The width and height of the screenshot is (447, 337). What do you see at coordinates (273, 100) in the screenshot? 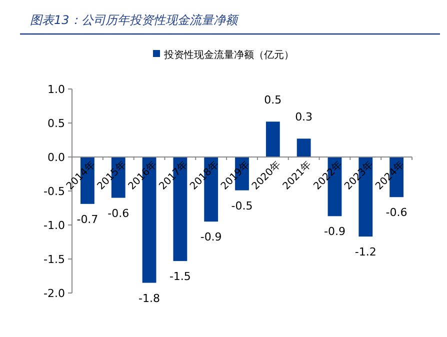
I see `data-label: 0.5` at bounding box center [273, 100].